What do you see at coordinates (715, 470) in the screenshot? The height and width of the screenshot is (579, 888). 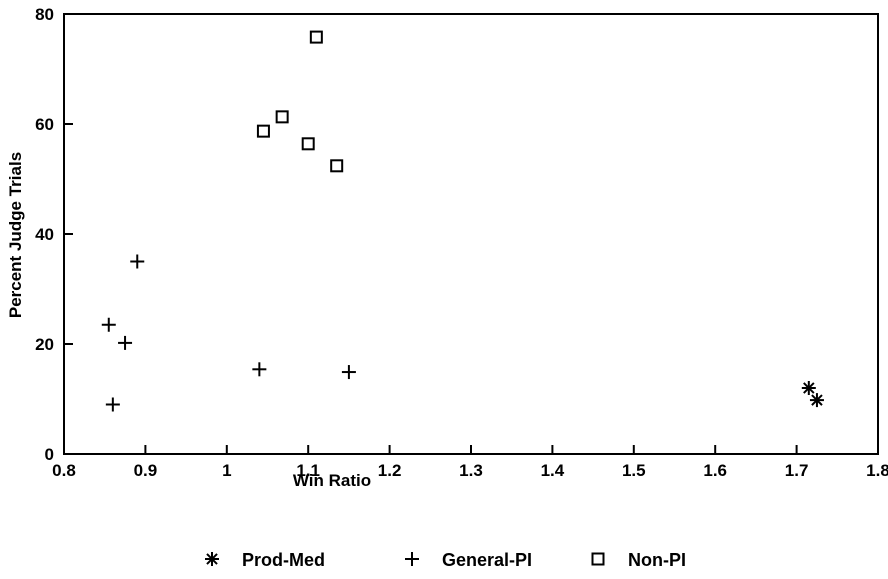 I see `x-tick-label: 1.6` at bounding box center [715, 470].